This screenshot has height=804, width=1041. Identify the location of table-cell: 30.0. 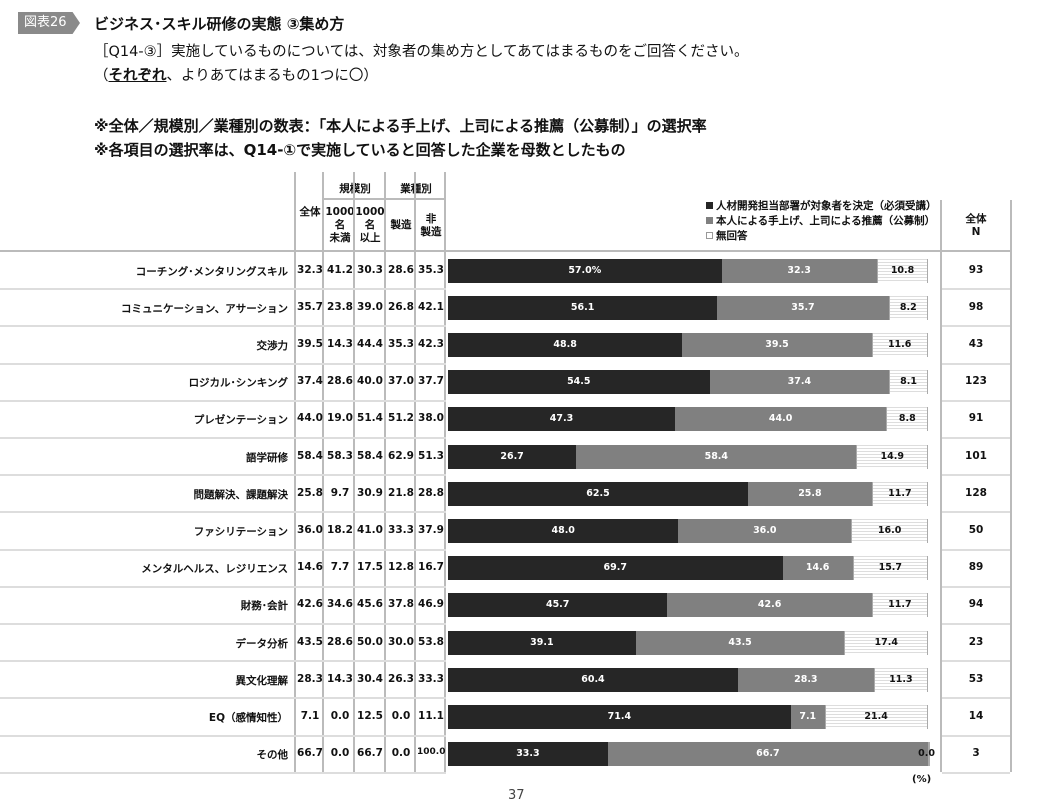
(401, 641).